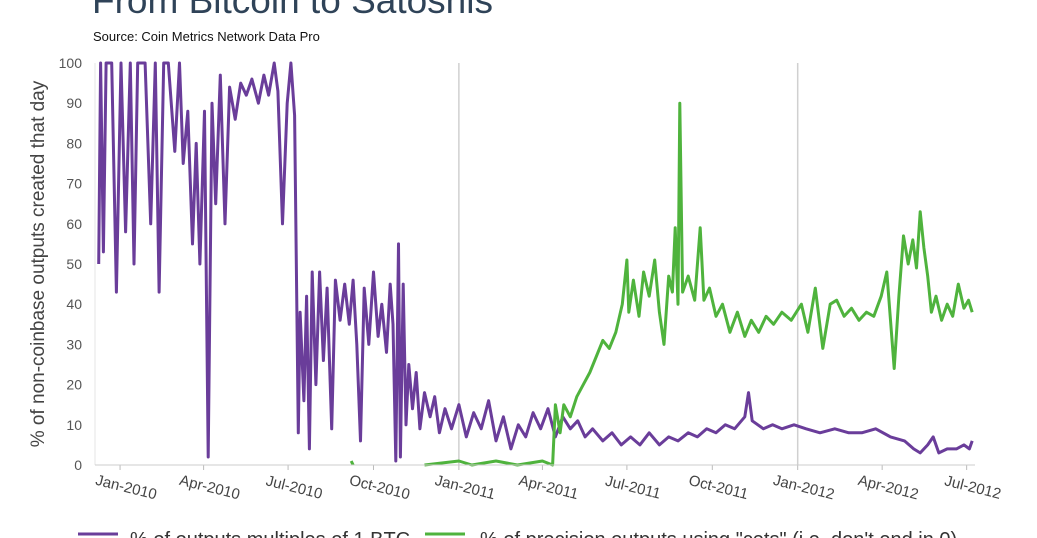 Image resolution: width=1037 pixels, height=538 pixels. Describe the element at coordinates (126, 488) in the screenshot. I see `x-tick-label: Jan-2010` at that location.